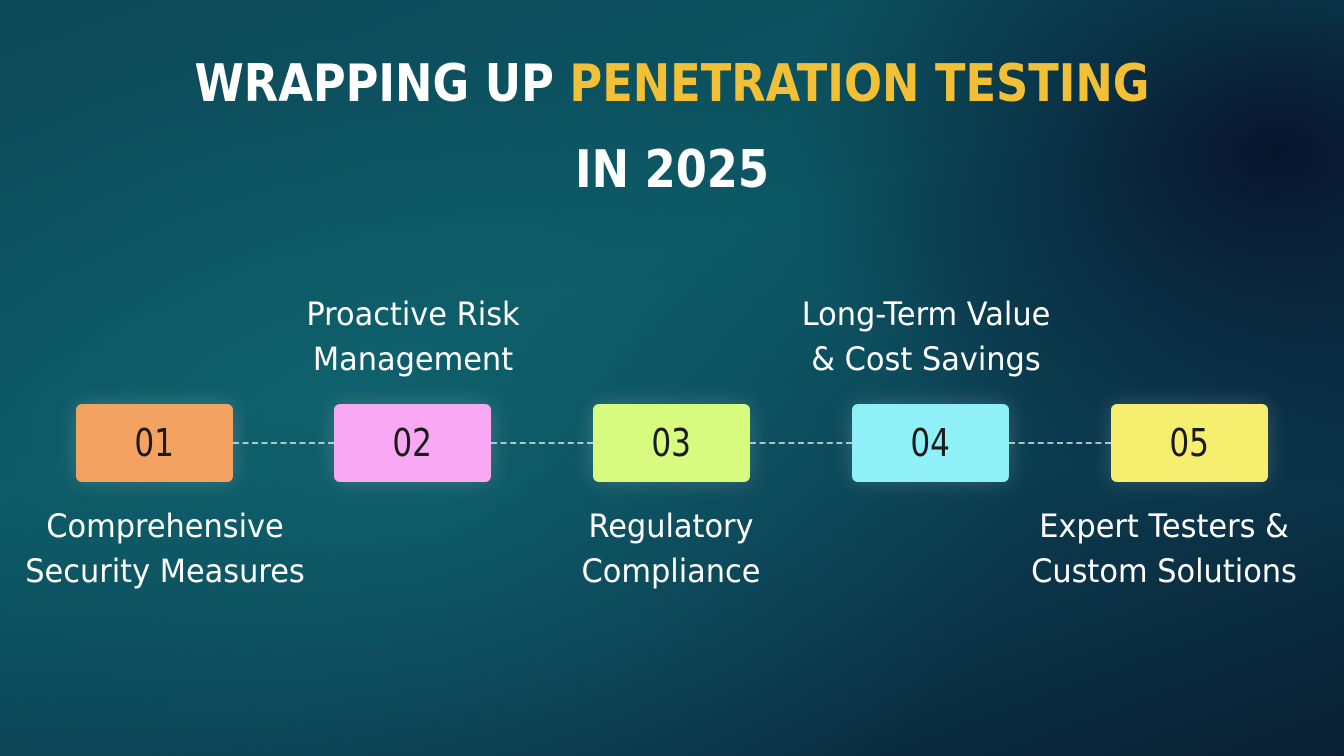 This screenshot has width=1344, height=756. Describe the element at coordinates (165, 571) in the screenshot. I see `step-label-01-line-2: Security Measures` at that location.